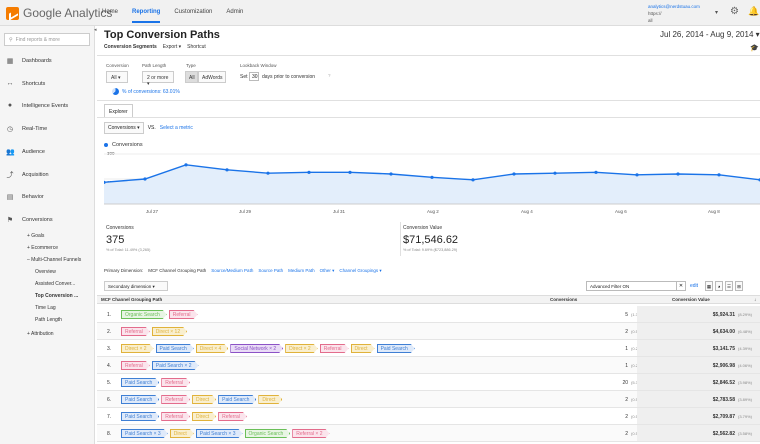 This screenshot has height=444, width=760. What do you see at coordinates (158, 79) in the screenshot?
I see `path-length-dropdown: 2 or more ▾` at bounding box center [158, 79].